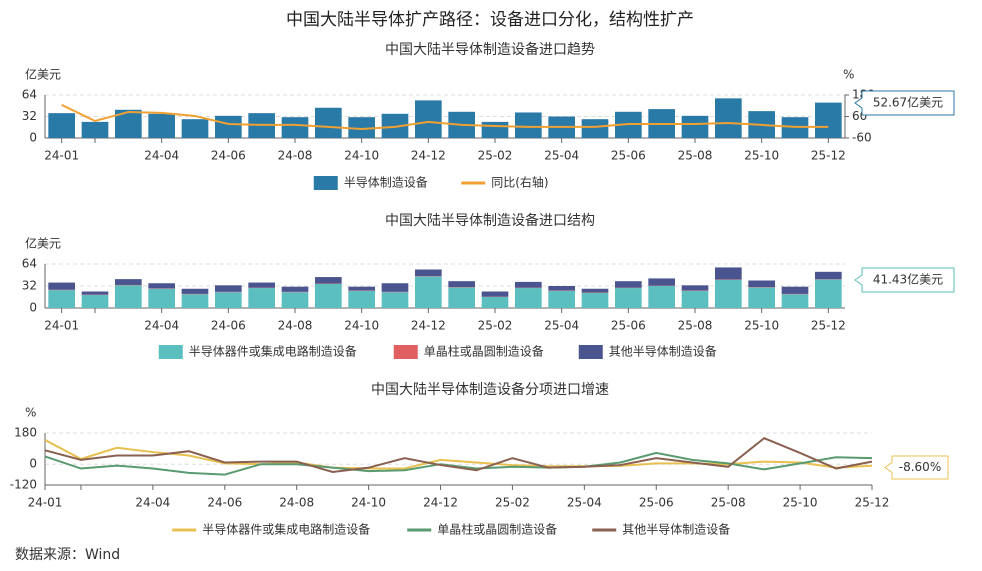 The width and height of the screenshot is (982, 571). Describe the element at coordinates (23, 485) in the screenshot. I see `y-tick-label: -120` at that location.